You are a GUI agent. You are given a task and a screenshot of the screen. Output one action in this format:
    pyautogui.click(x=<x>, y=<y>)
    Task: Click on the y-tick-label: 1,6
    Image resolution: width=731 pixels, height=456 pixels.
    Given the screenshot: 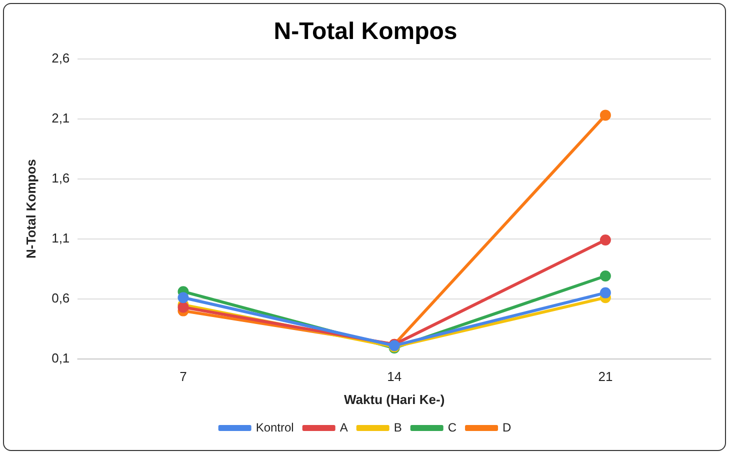 What is the action you would take?
    pyautogui.click(x=61, y=178)
    